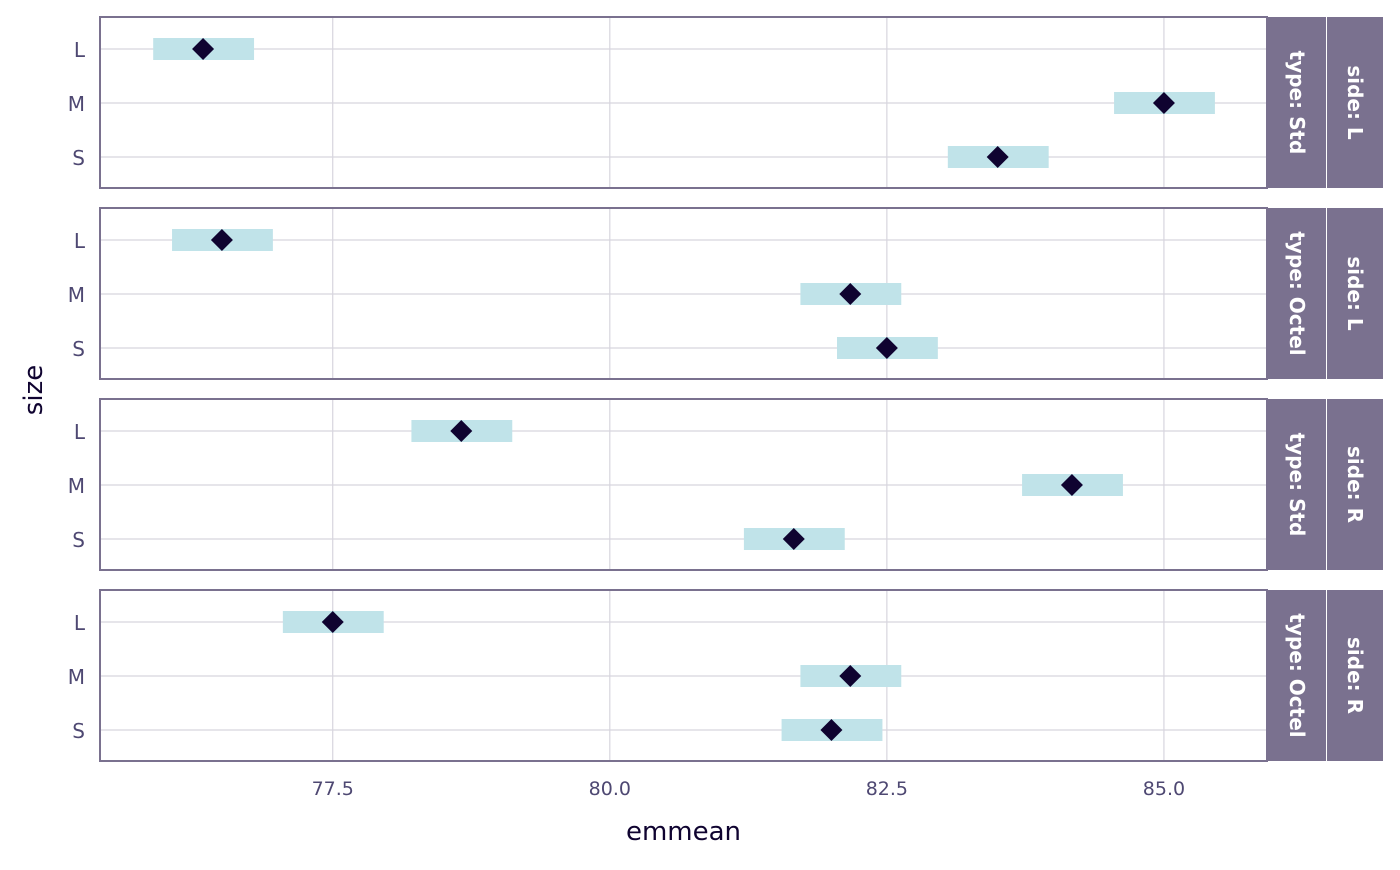 The height and width of the screenshot is (870, 1400). Describe the element at coordinates (610, 789) in the screenshot. I see `x-tick-label: 80.0` at that location.